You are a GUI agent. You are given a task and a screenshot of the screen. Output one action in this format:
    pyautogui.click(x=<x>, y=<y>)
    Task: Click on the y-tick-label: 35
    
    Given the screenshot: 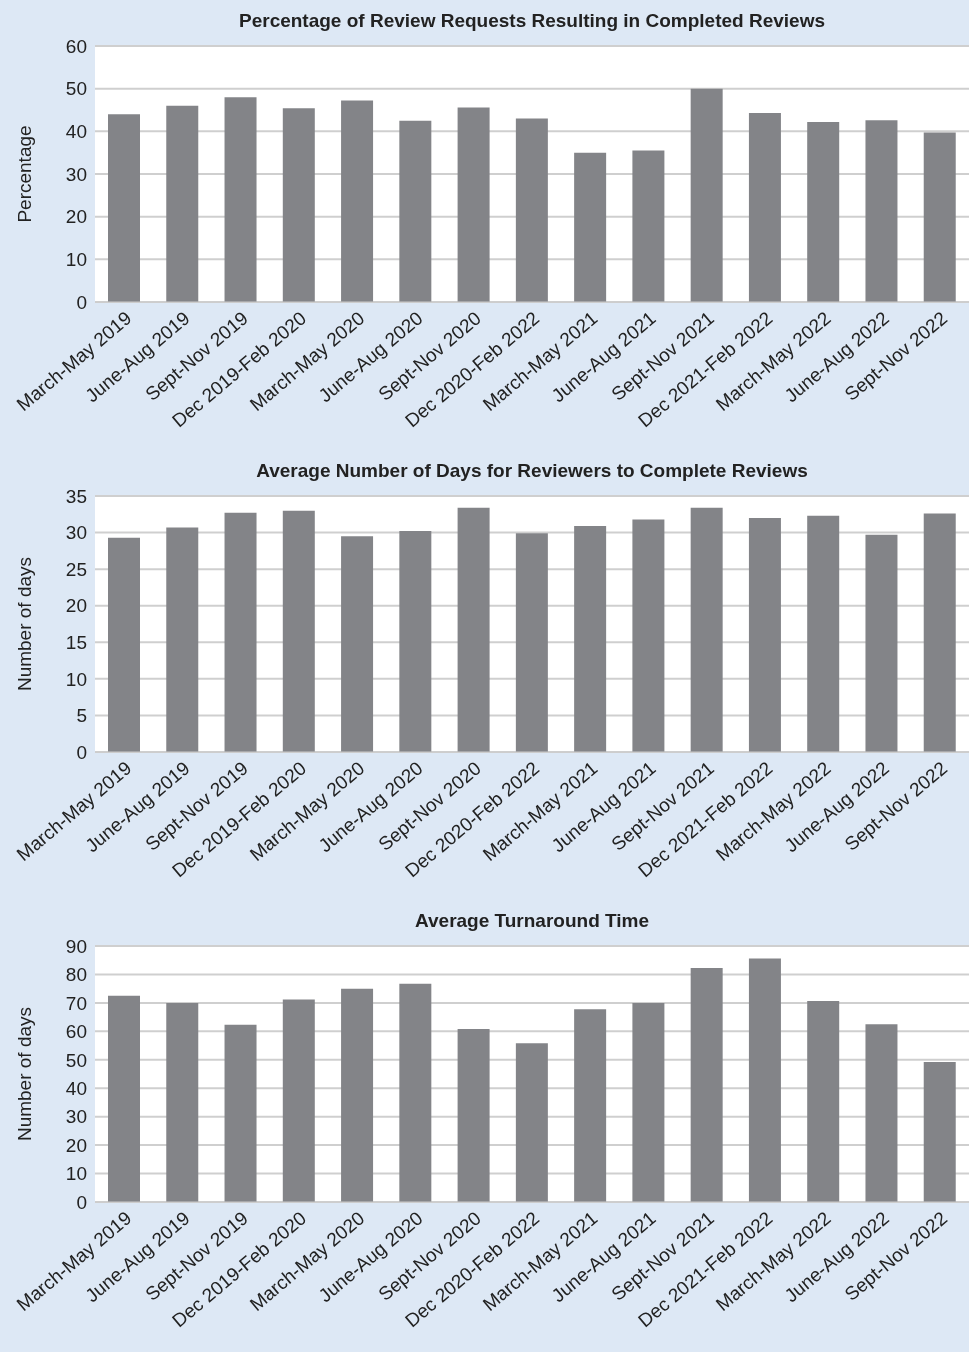 What is the action you would take?
    pyautogui.click(x=76, y=496)
    